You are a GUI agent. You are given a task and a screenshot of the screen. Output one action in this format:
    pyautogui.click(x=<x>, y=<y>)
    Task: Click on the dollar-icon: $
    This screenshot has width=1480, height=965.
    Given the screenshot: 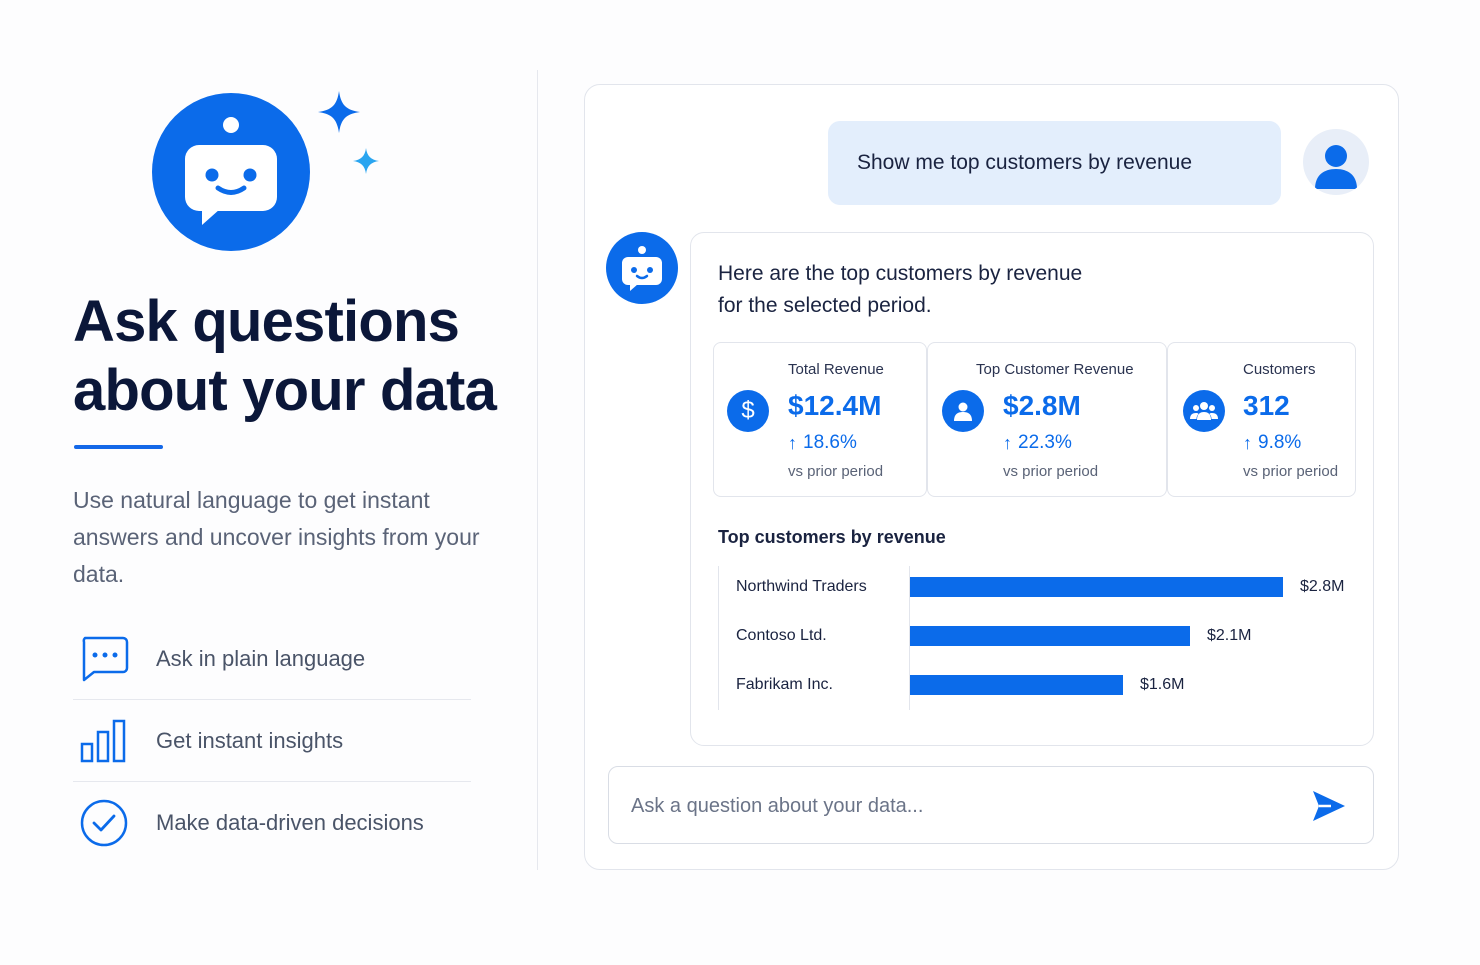 What is the action you would take?
    pyautogui.click(x=748, y=411)
    